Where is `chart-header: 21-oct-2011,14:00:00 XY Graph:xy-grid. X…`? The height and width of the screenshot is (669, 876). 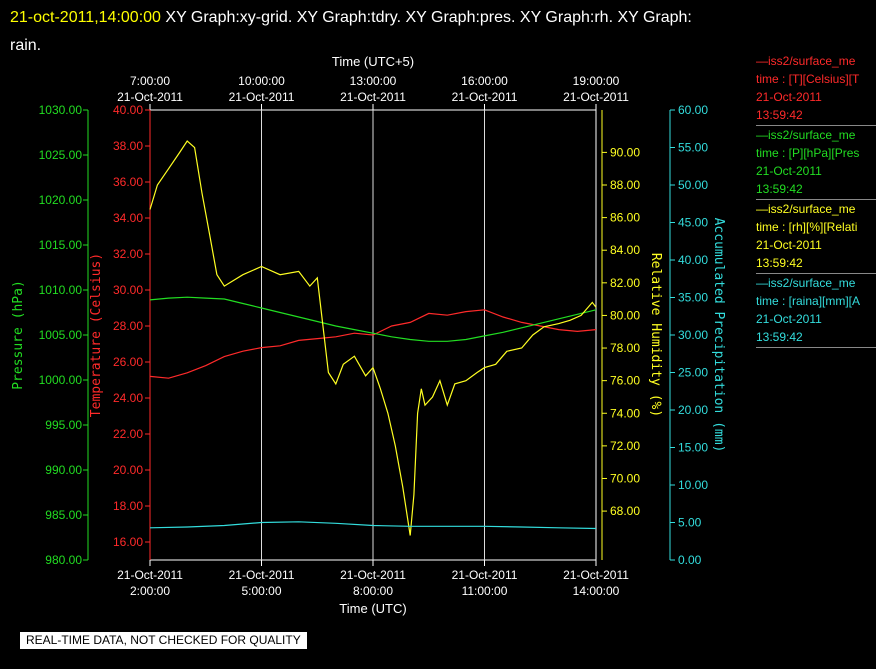 chart-header: 21-oct-2011,14:00:00 XY Graph:xy-grid. X… is located at coordinates (440, 32).